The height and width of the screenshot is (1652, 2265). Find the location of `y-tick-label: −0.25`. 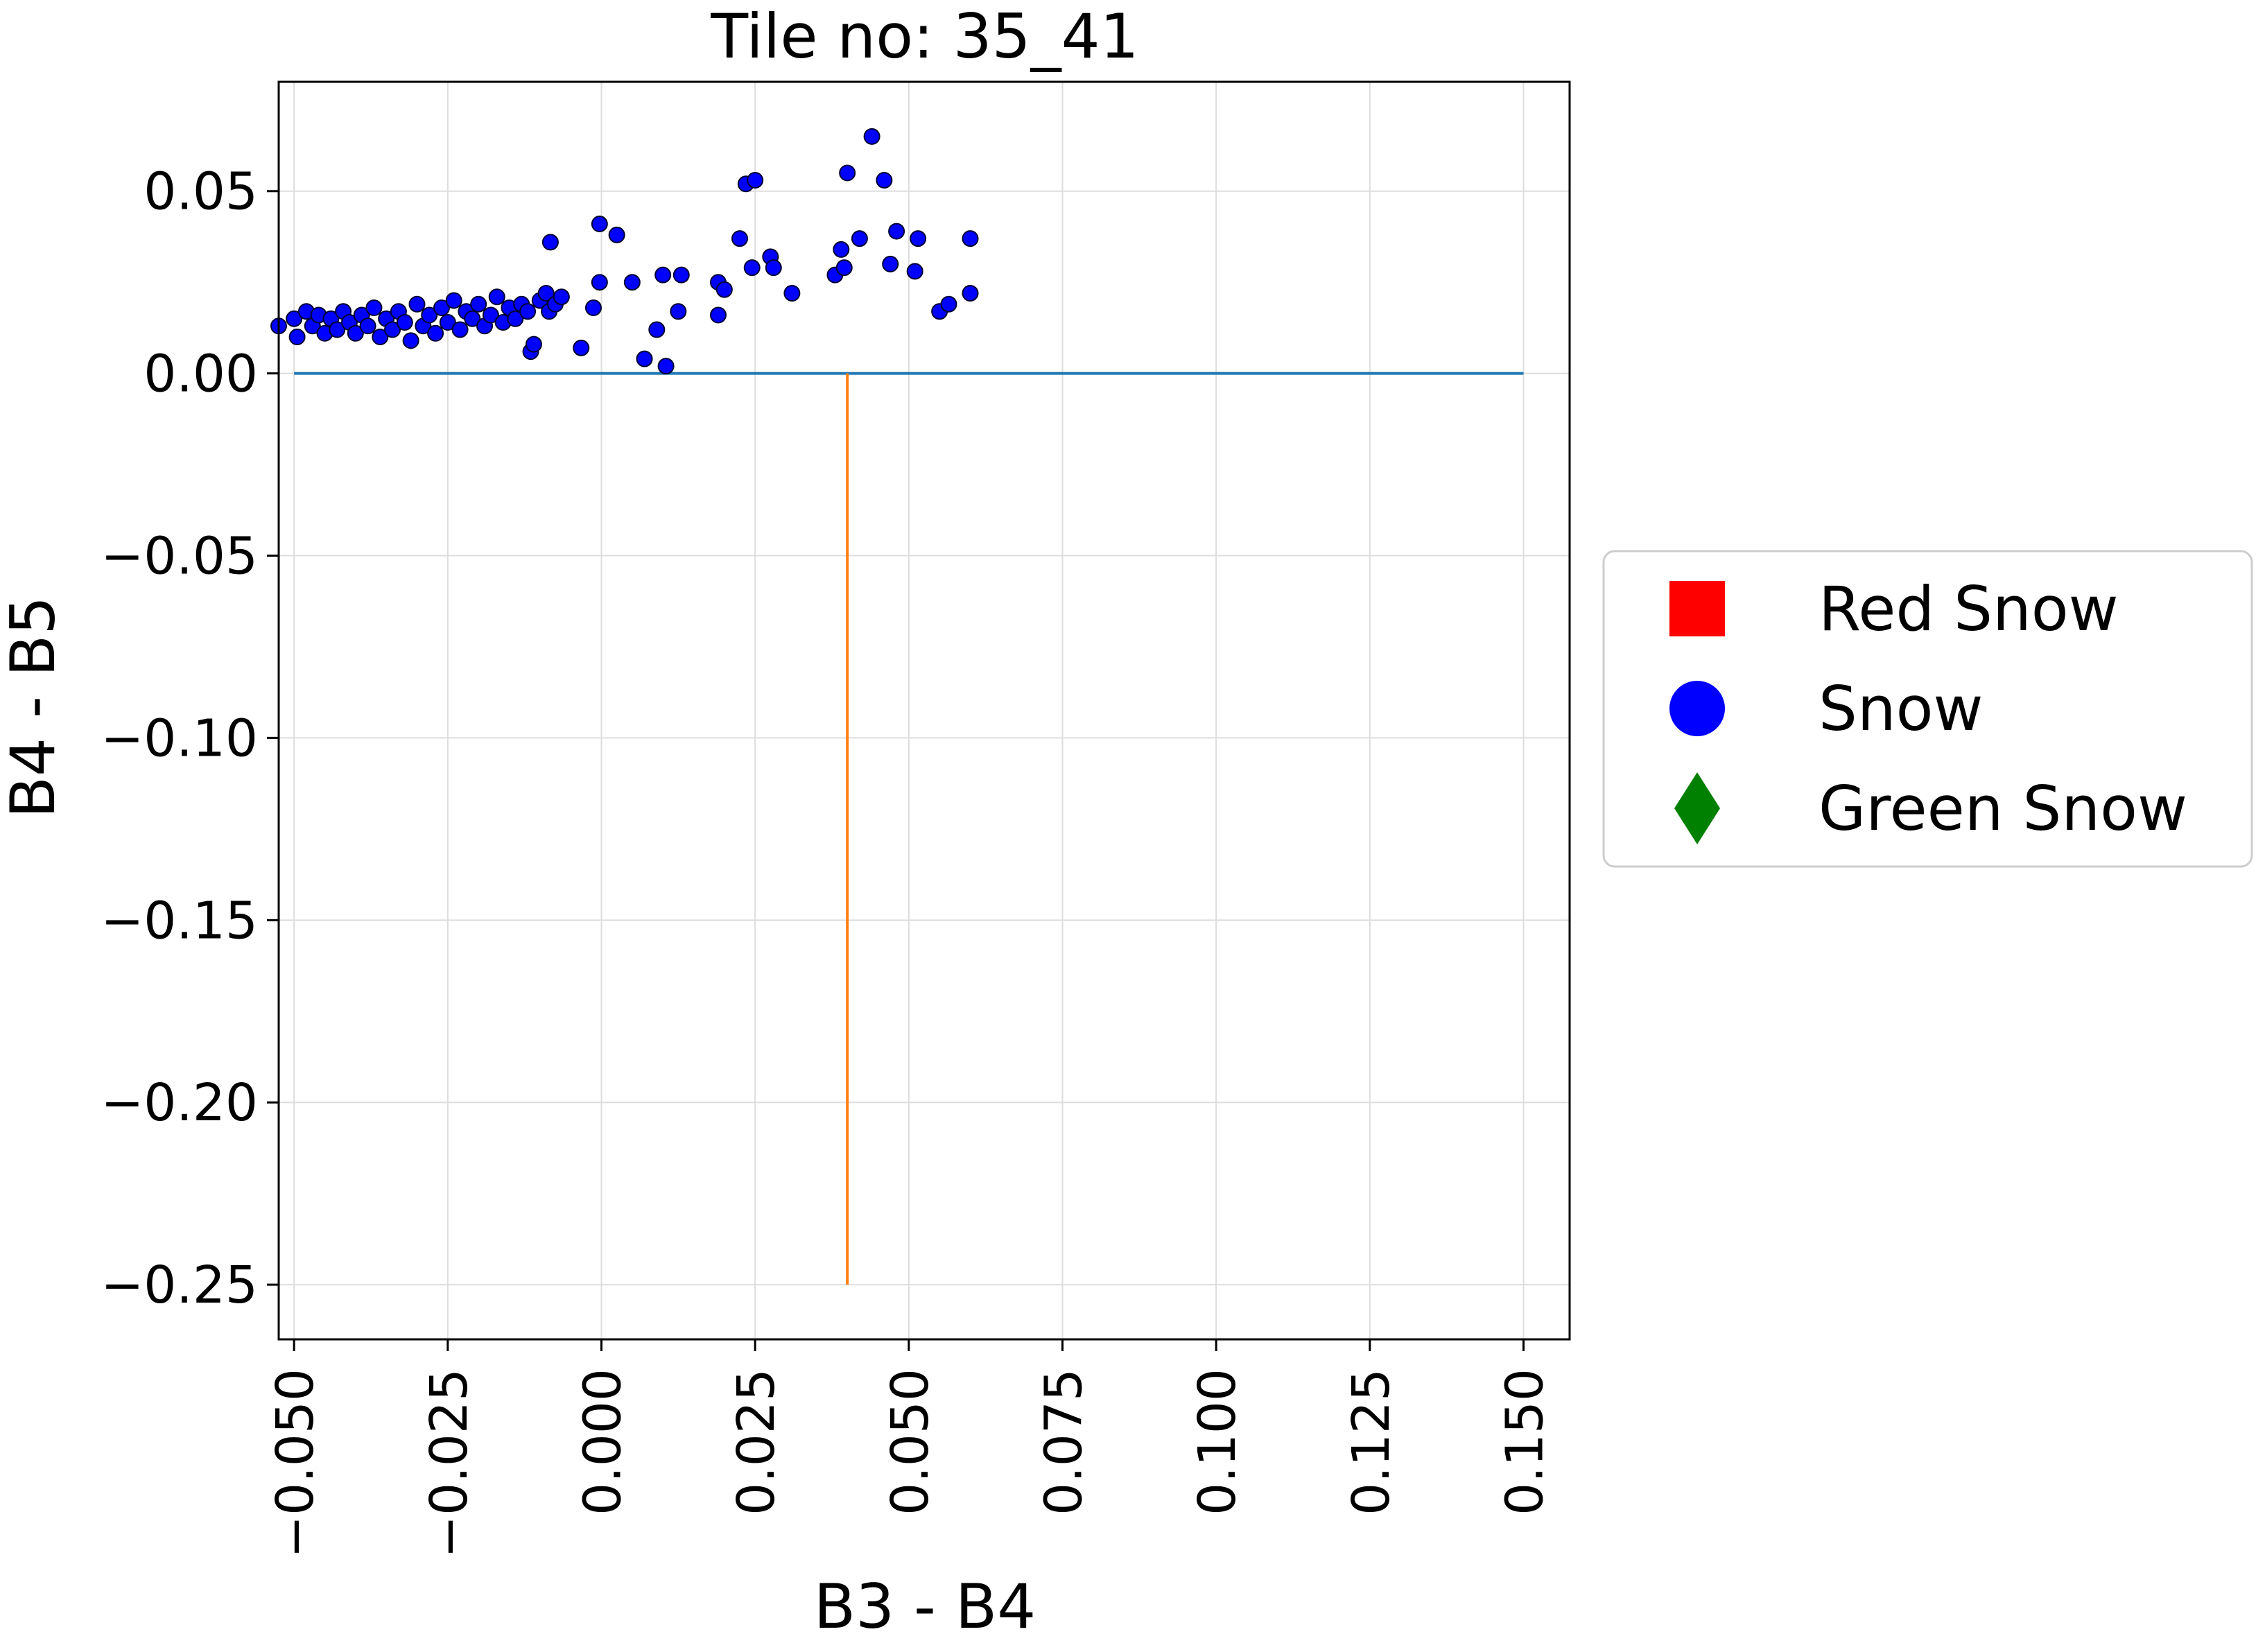

y-tick-label: −0.25 is located at coordinates (179, 1285).